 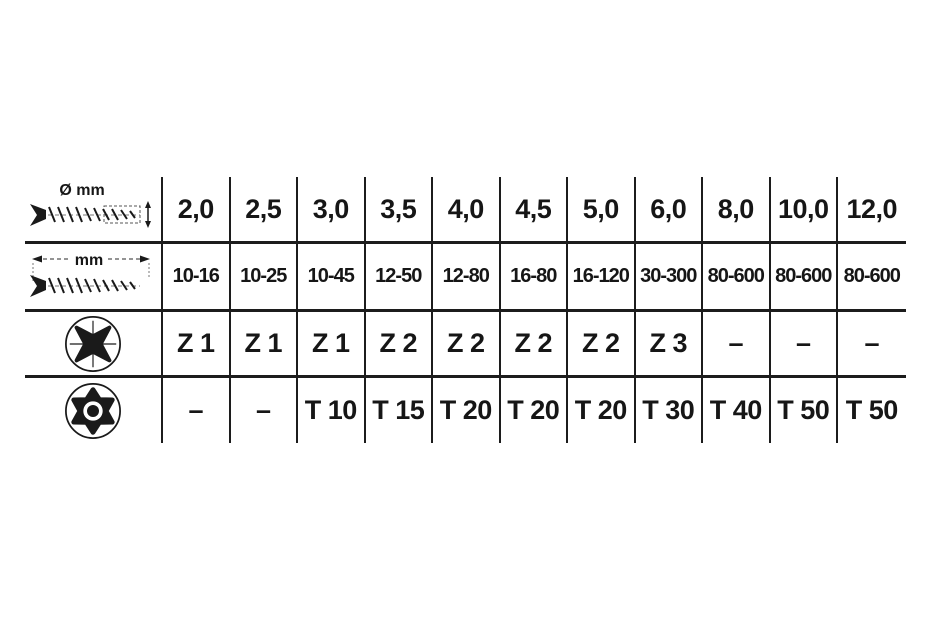 I want to click on table-cell-diameter: 8,0, so click(x=737, y=210).